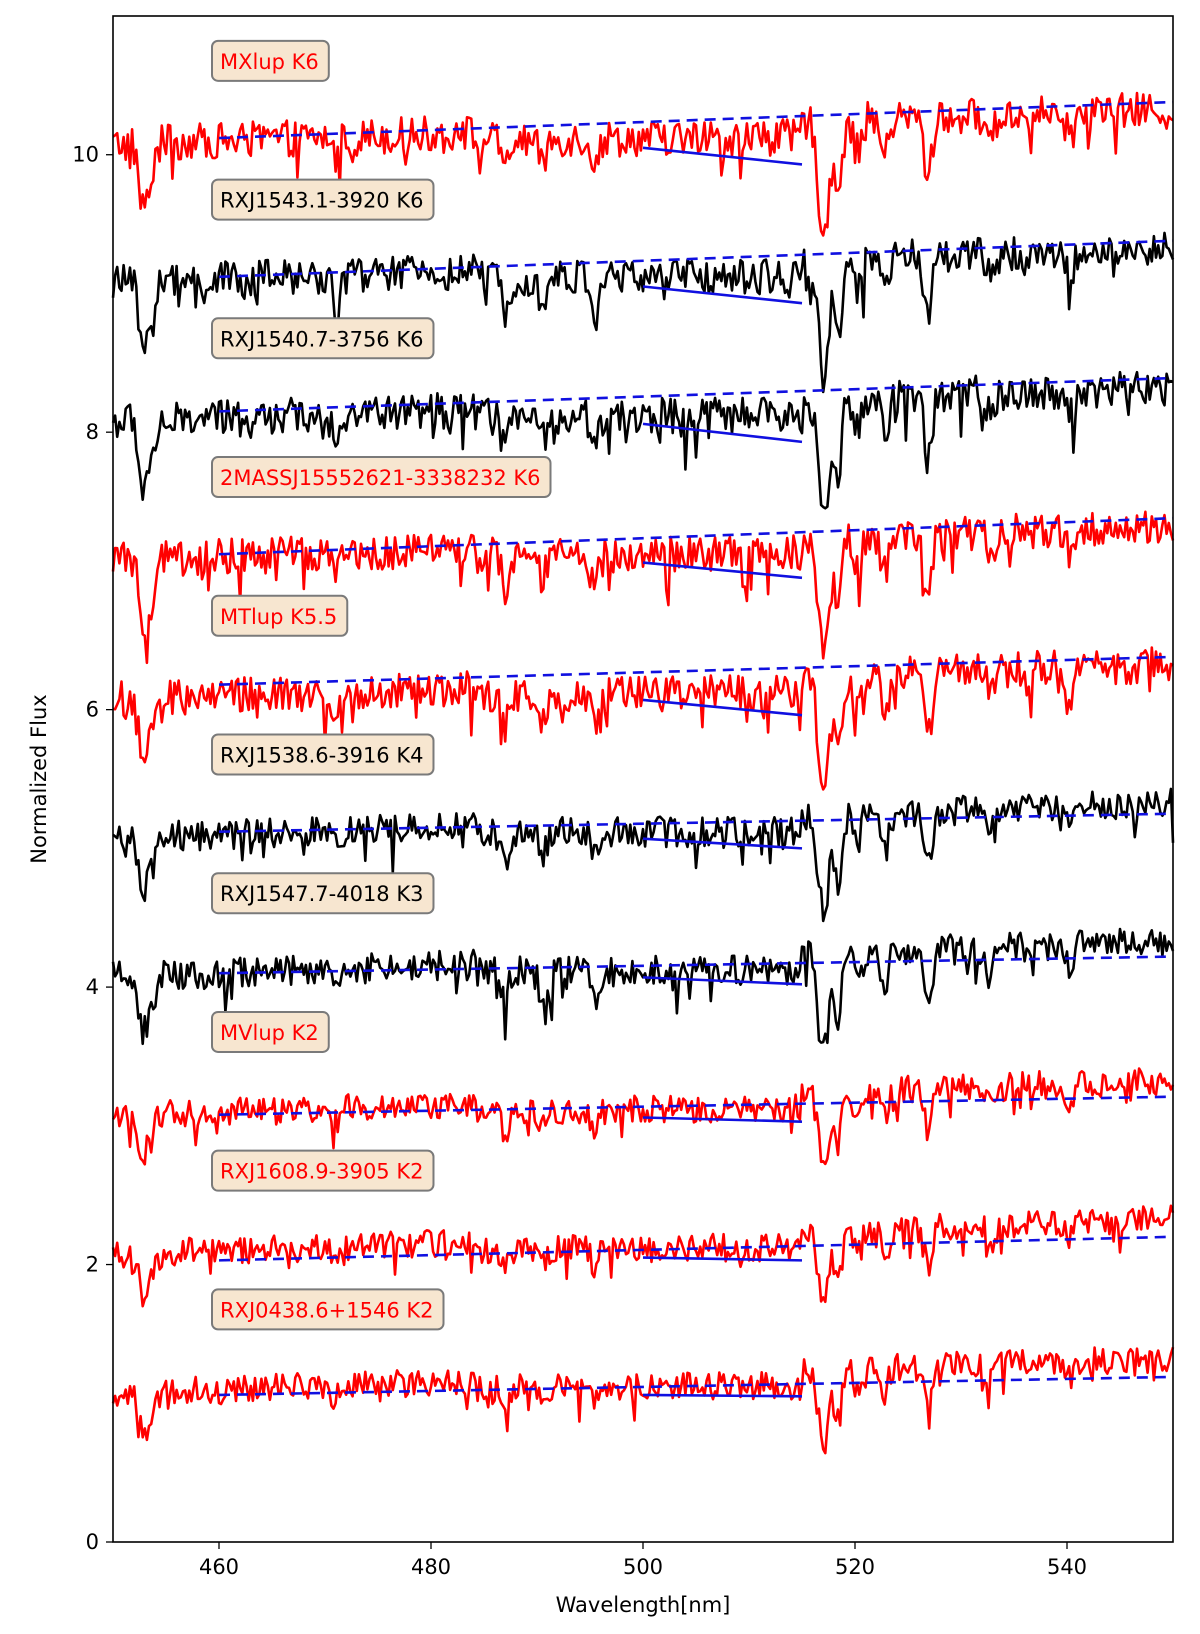 The image size is (1200, 1634). I want to click on x-tick-label: 480, so click(431, 1567).